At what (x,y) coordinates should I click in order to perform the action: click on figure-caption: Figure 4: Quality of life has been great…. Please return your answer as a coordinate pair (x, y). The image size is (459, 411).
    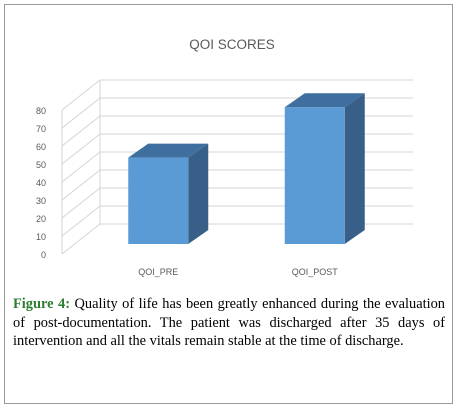
    Looking at the image, I should click on (229, 323).